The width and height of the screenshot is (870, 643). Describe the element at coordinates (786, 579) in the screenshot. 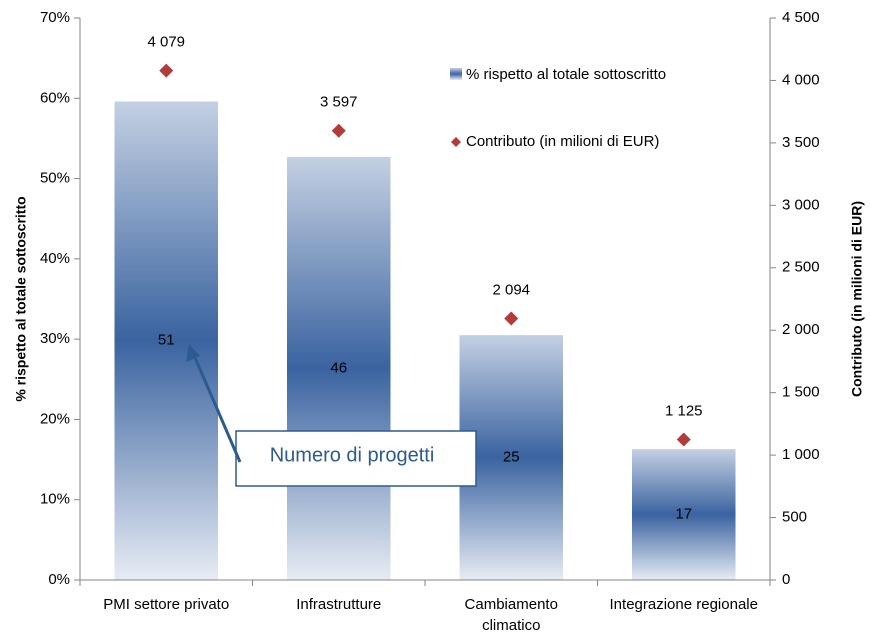

I see `y2-tick-label: 0` at that location.